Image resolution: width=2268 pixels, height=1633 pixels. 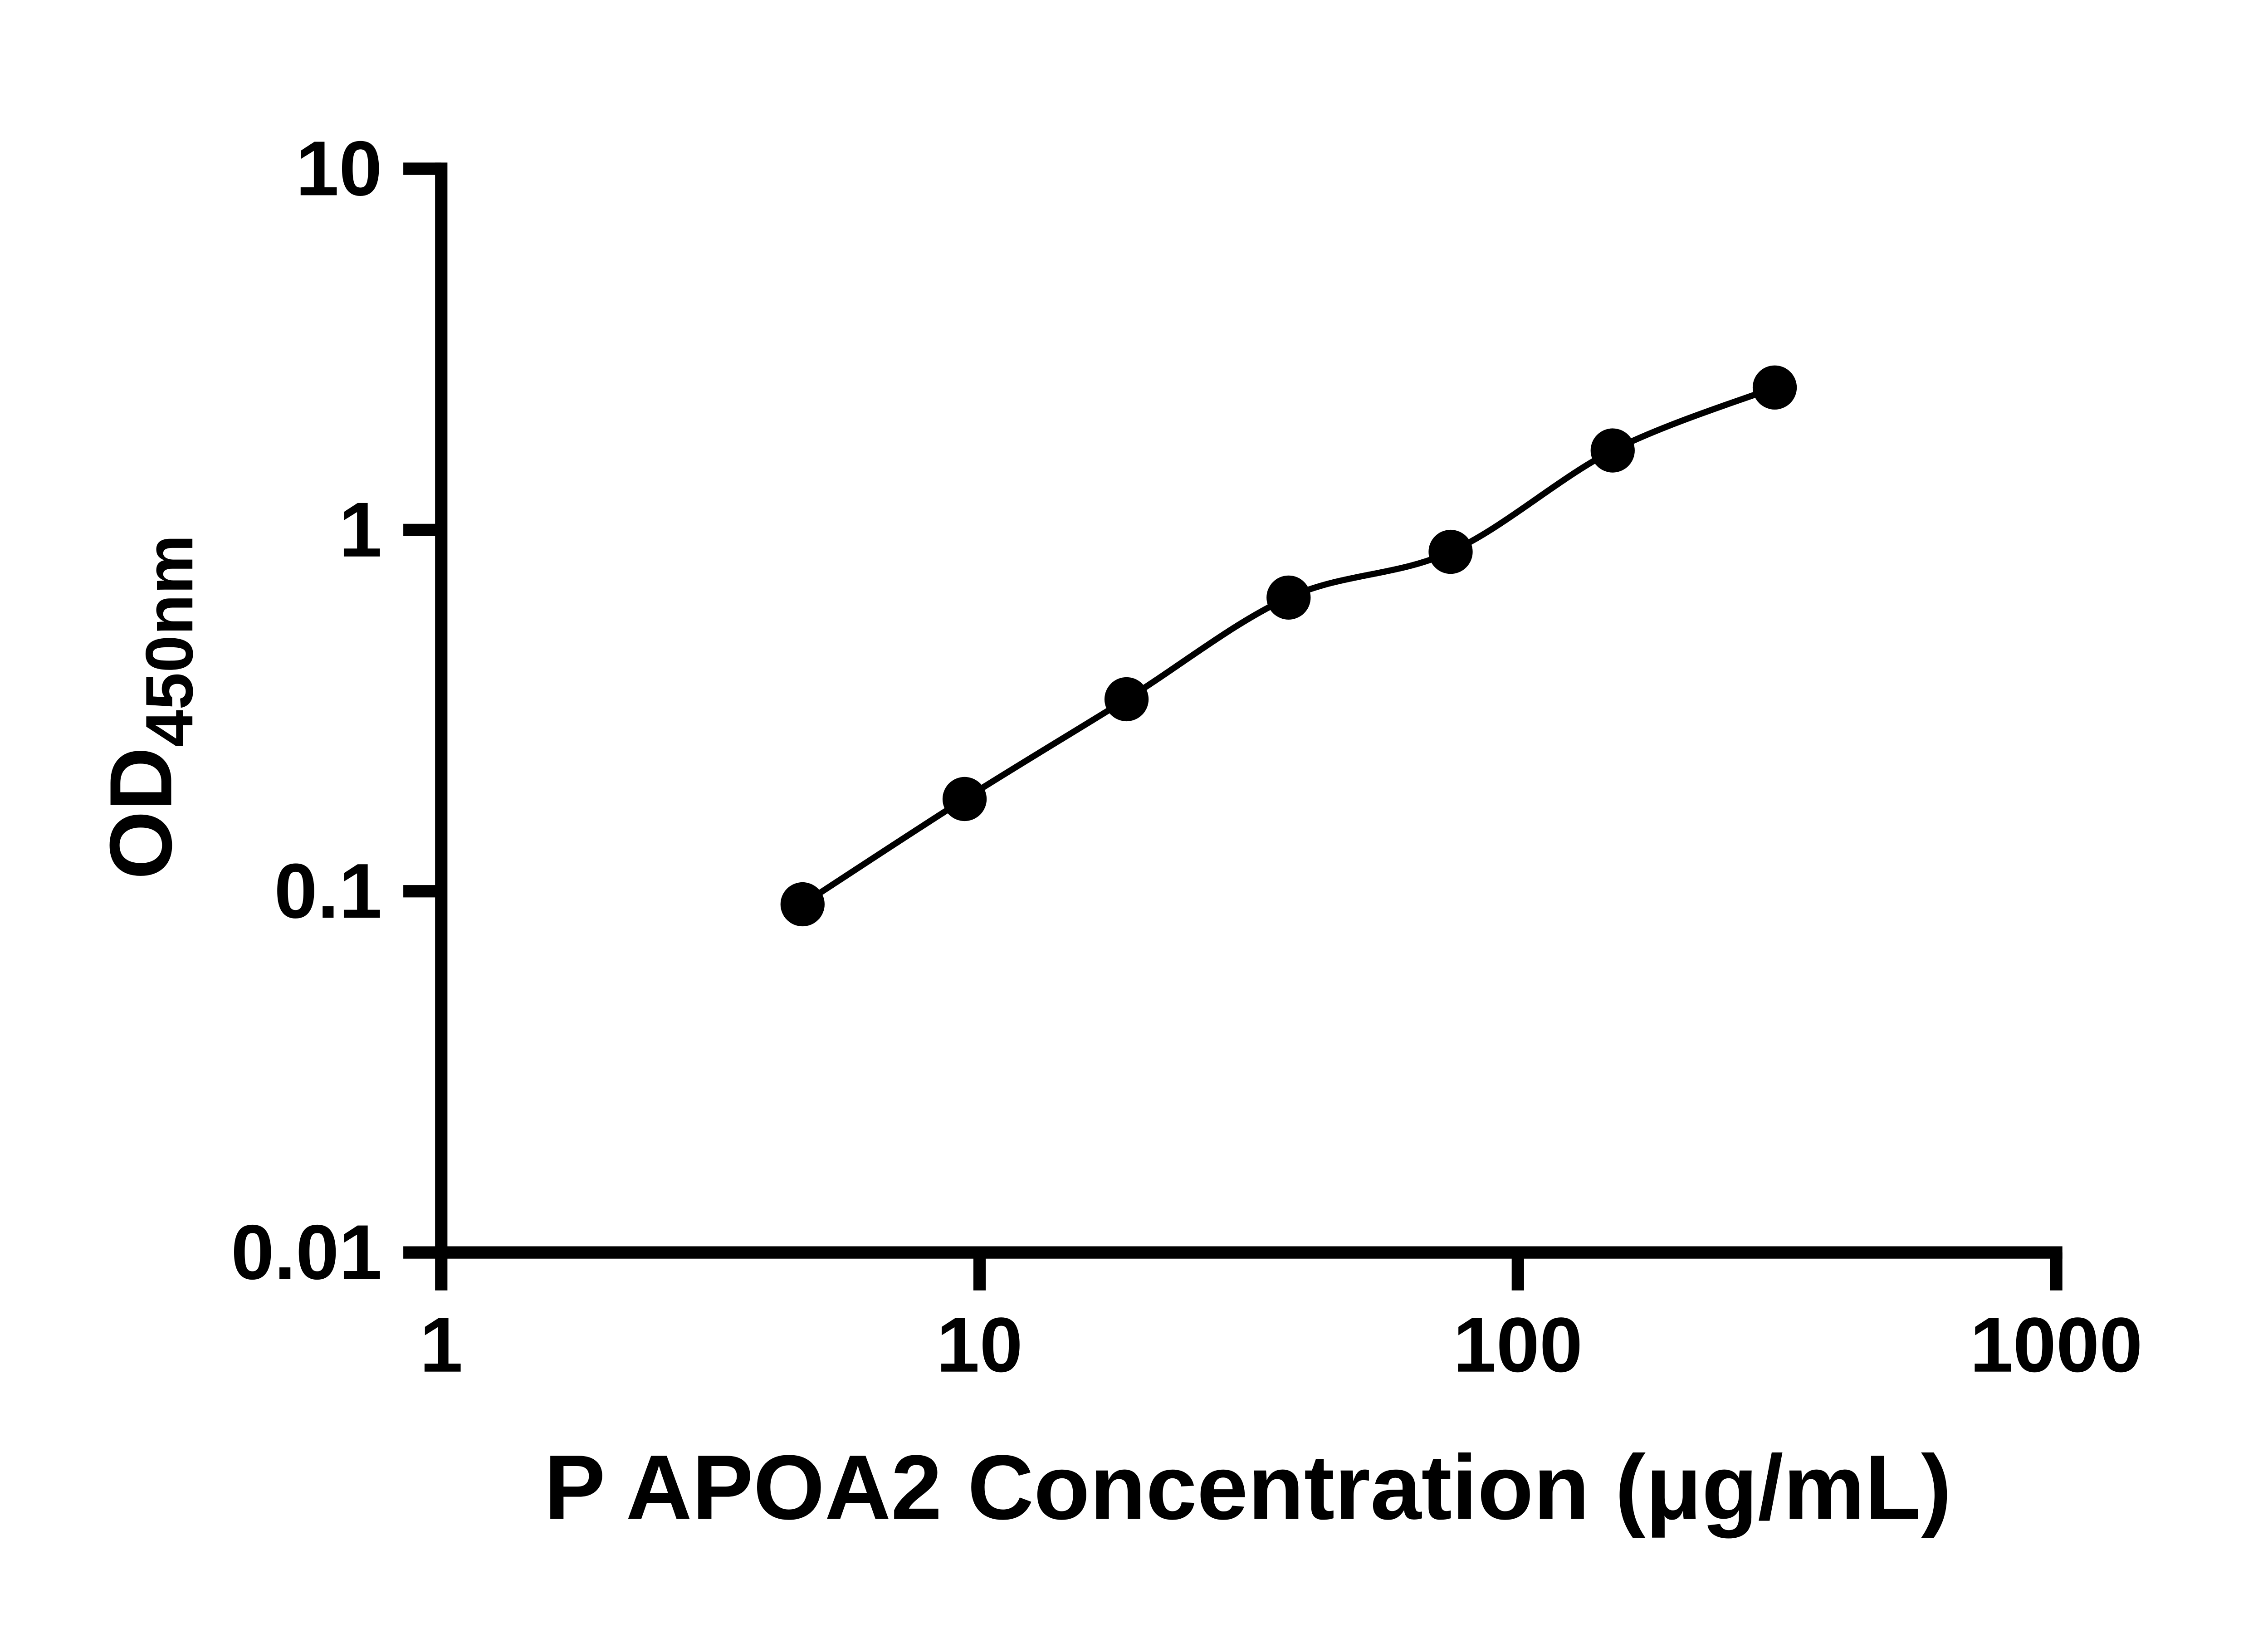 What do you see at coordinates (442, 1345) in the screenshot?
I see `x-tick-label: 1` at bounding box center [442, 1345].